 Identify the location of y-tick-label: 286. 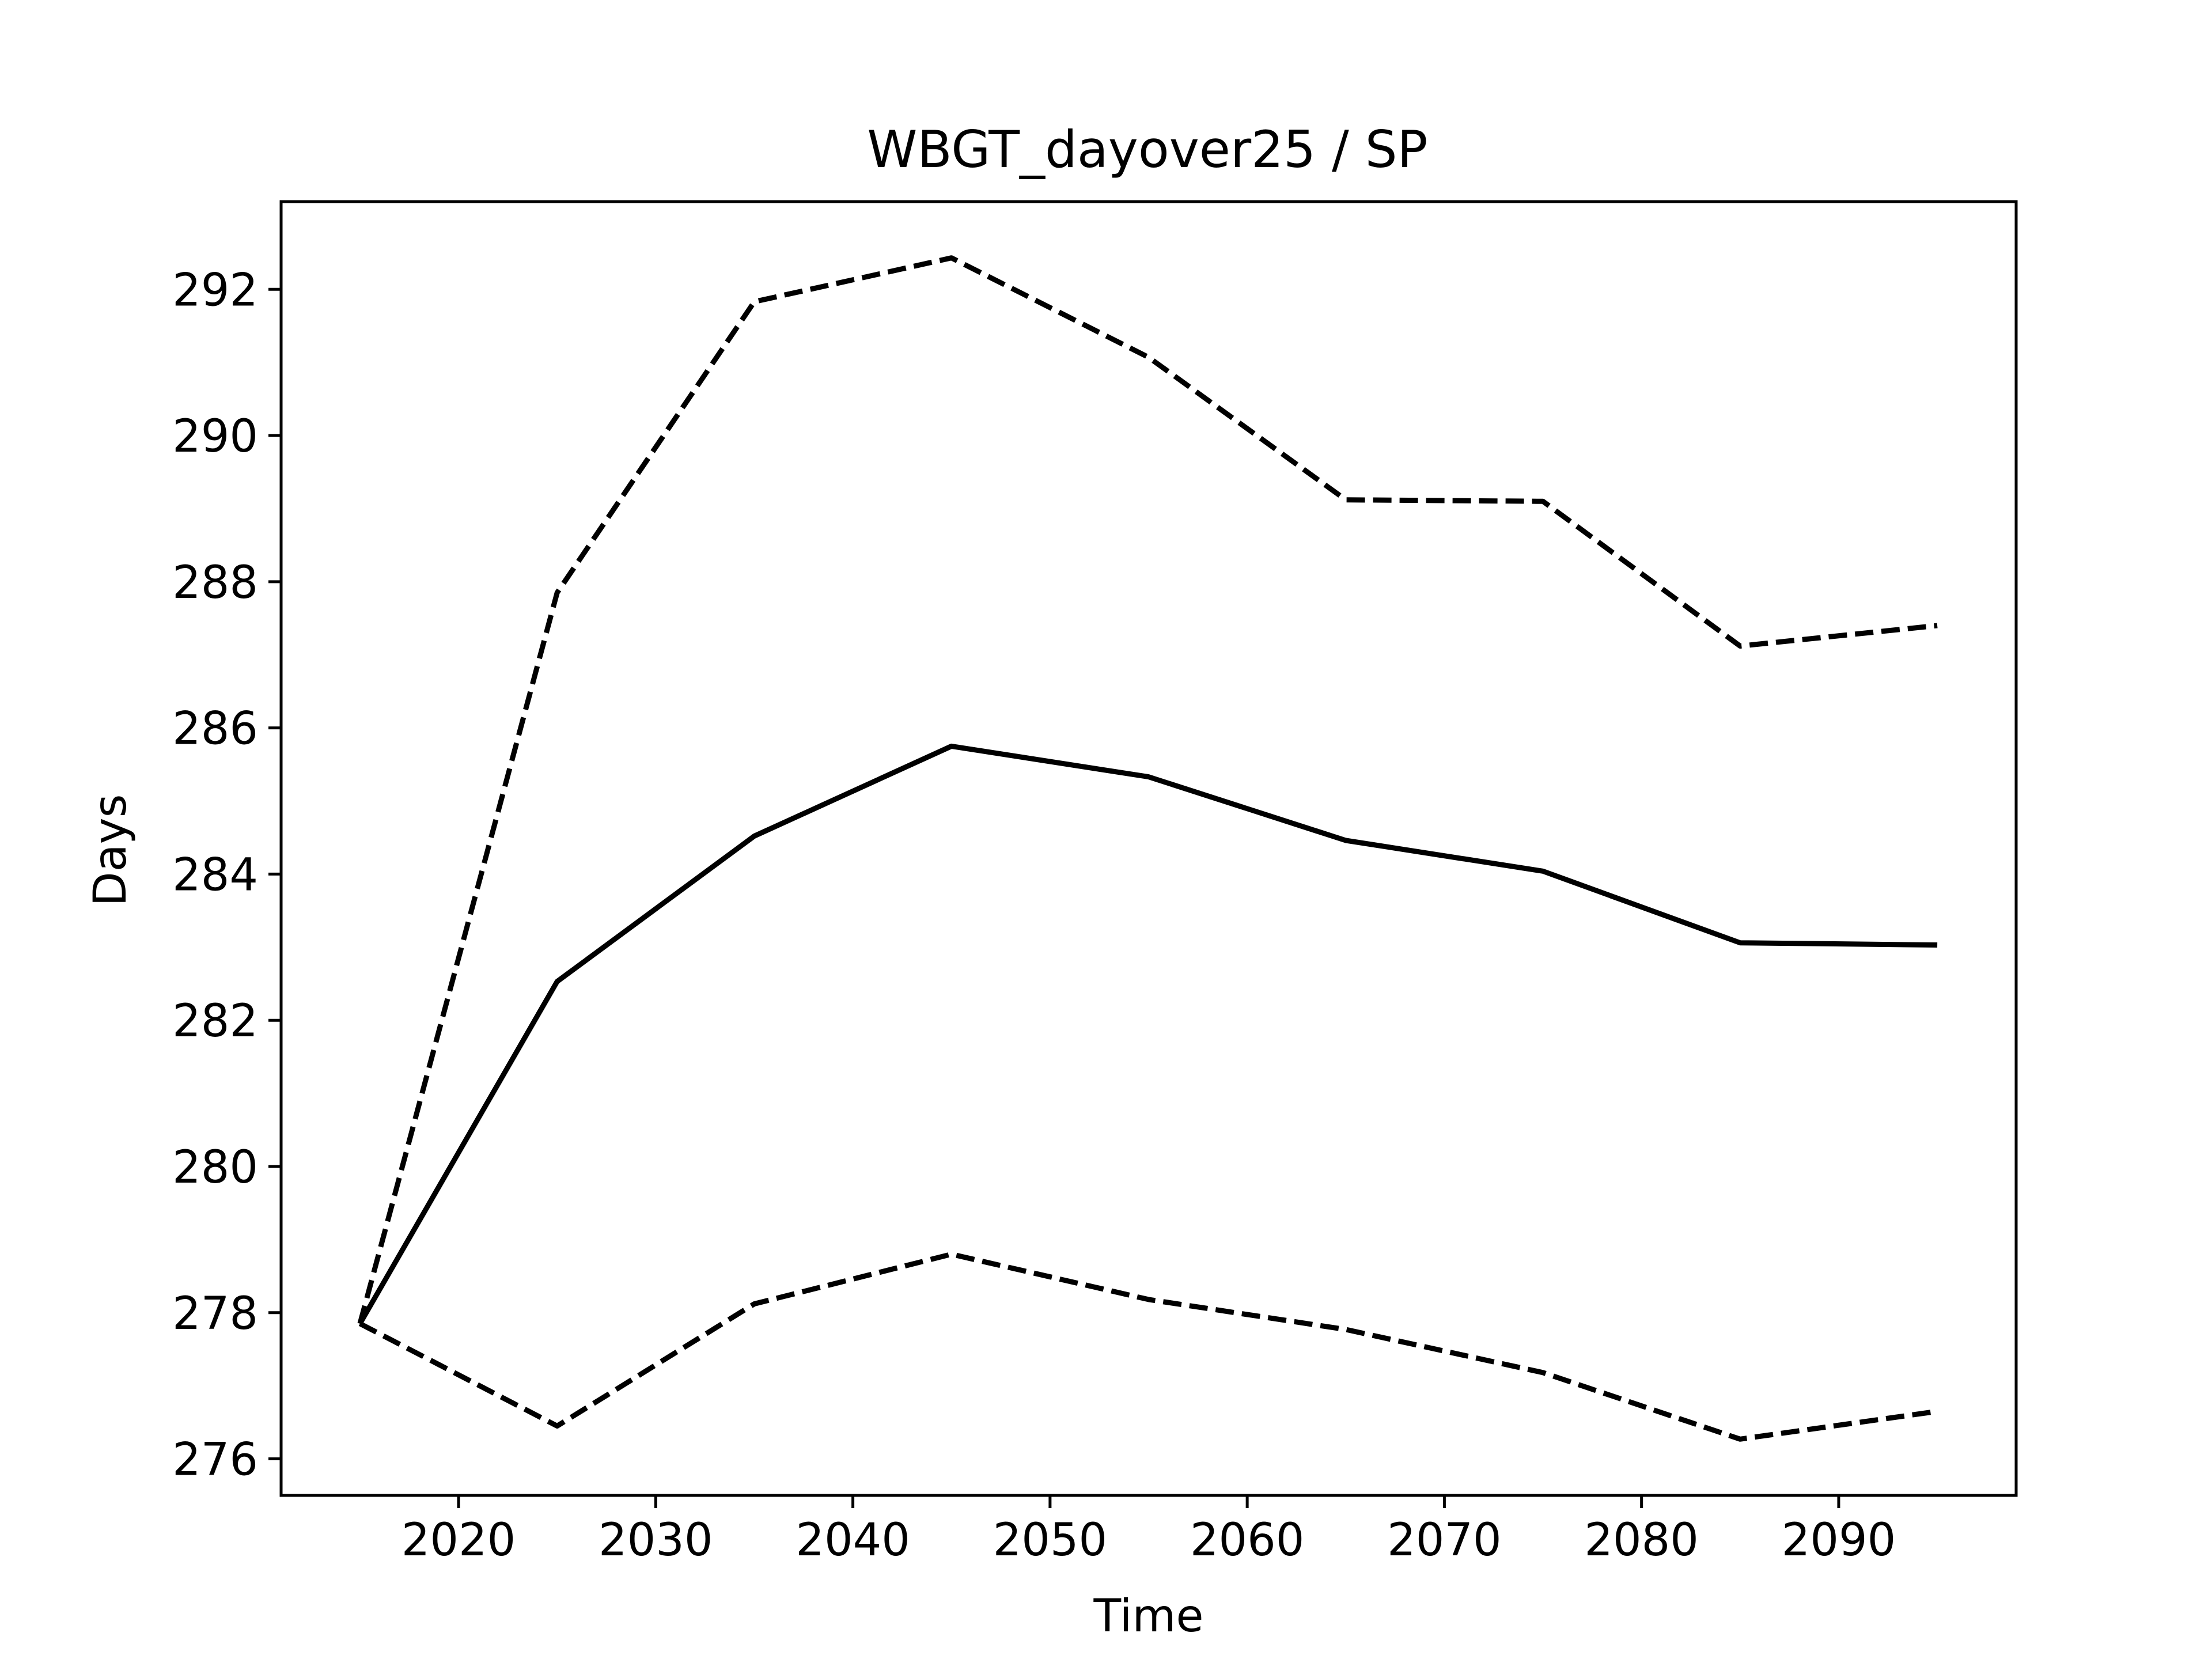
(215, 729).